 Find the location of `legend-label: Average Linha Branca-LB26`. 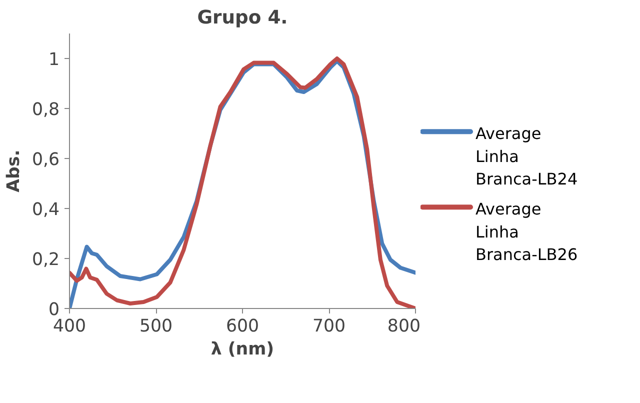

legend-label: Average Linha Branca-LB26 is located at coordinates (527, 232).